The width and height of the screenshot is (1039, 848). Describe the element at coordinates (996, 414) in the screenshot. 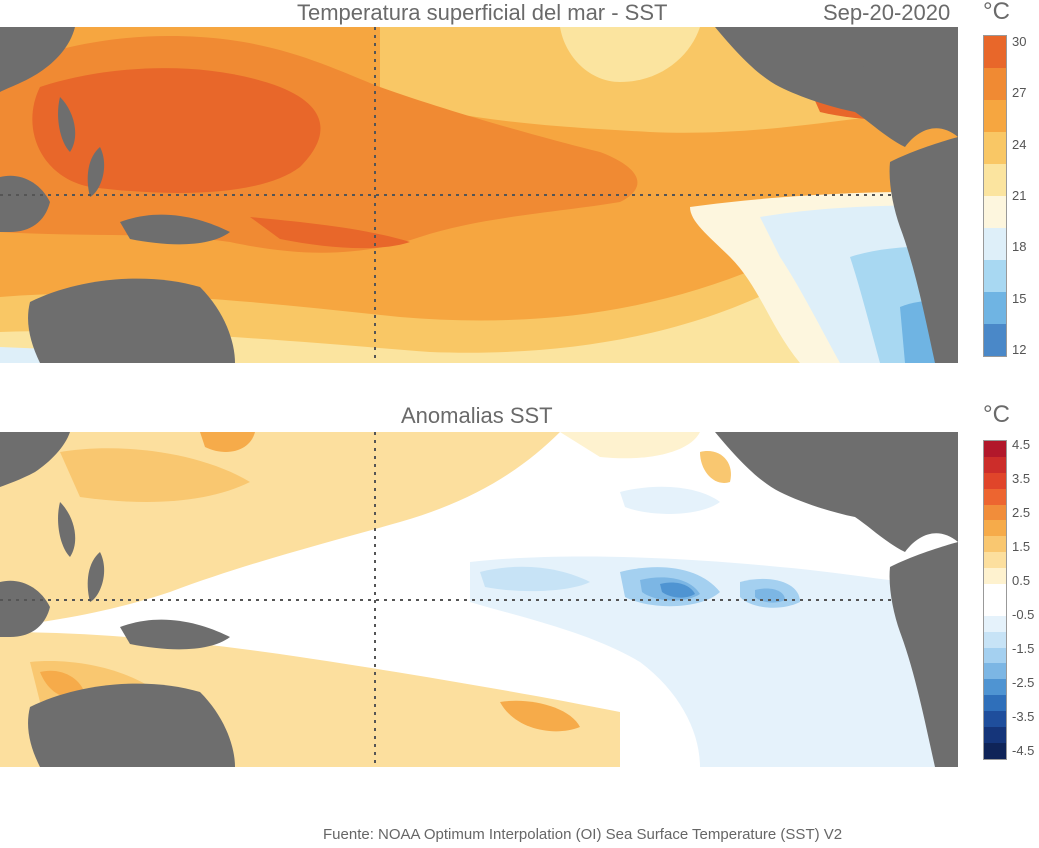

I see `anomaly-unit-label: °C` at that location.